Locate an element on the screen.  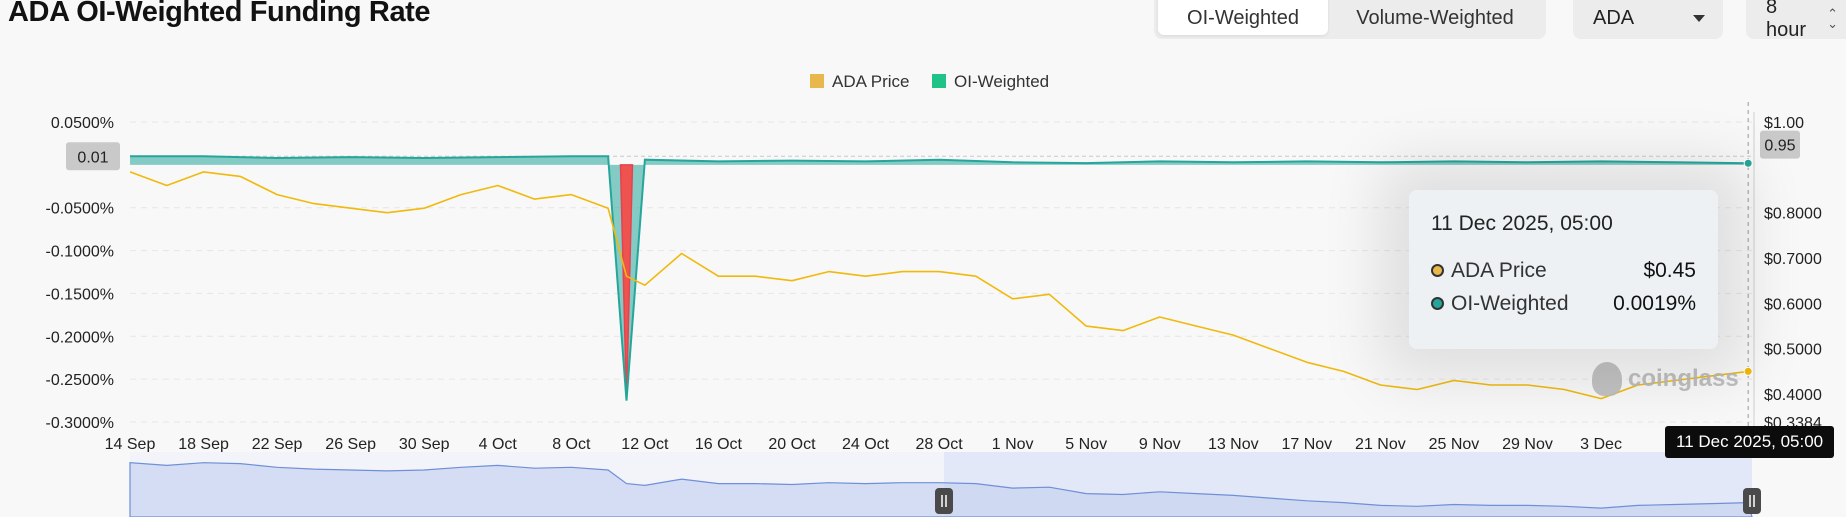
left-tick-label: -0.1000% is located at coordinates (80, 252).